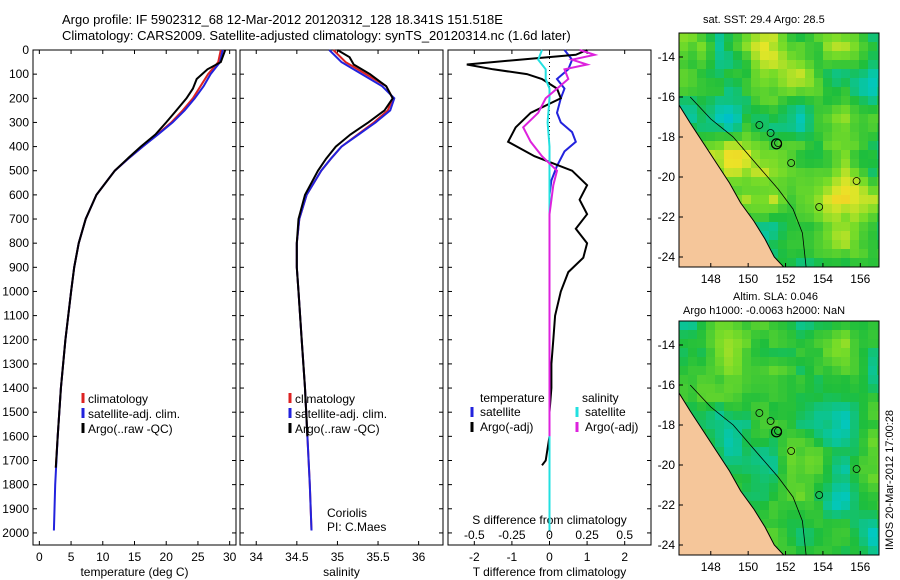  Describe the element at coordinates (667, 505) in the screenshot. I see `map-y-tick-label-sla_map: -22` at that location.